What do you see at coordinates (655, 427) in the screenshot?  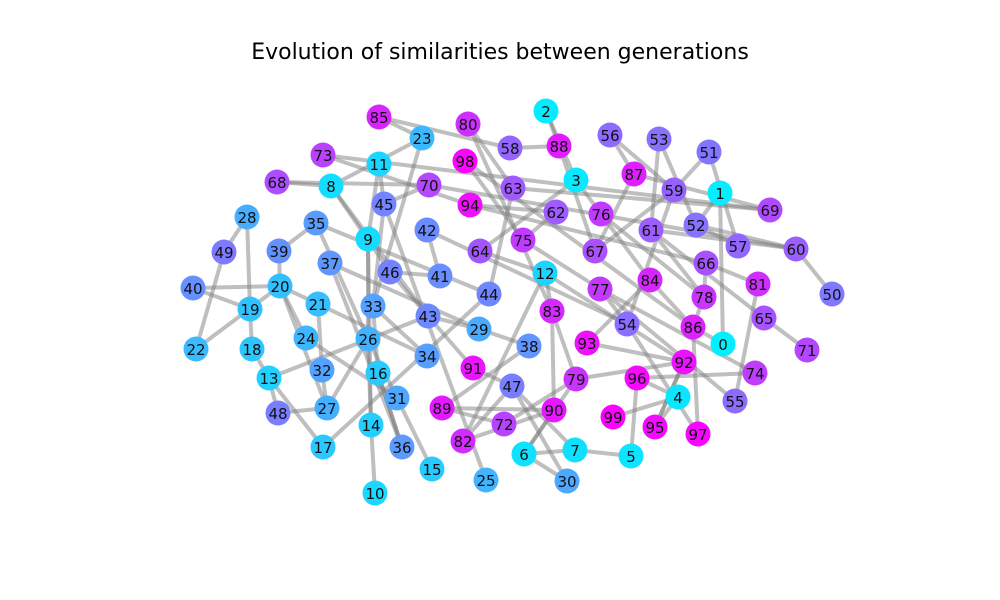 I see `node-95: 95` at bounding box center [655, 427].